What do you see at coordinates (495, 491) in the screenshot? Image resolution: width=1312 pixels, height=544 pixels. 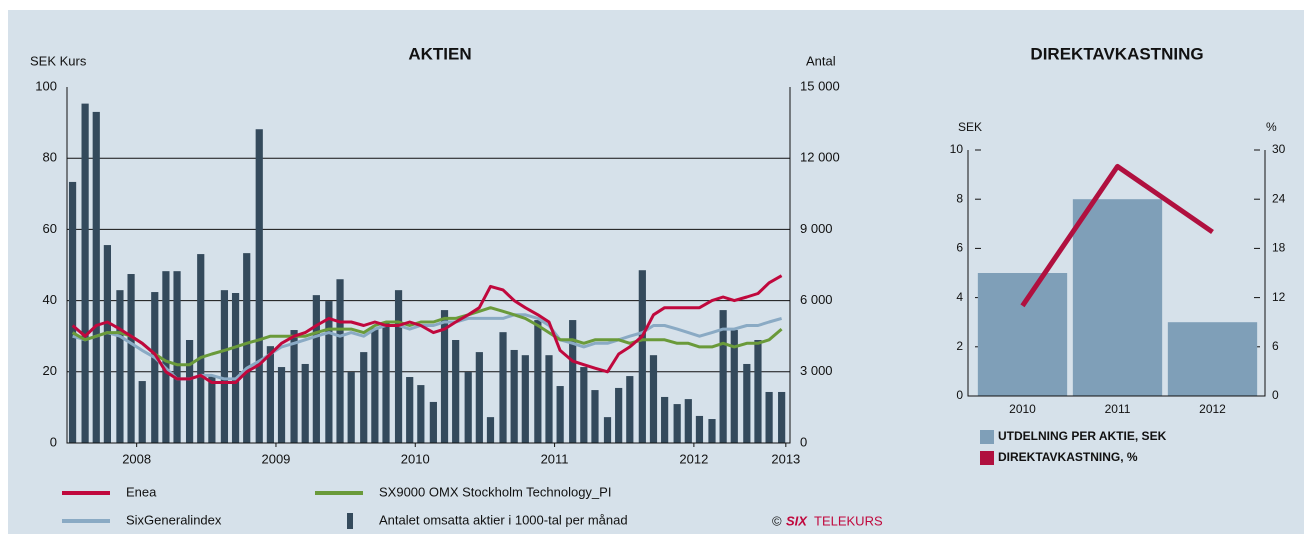 I see `legend-label: SX9000 OMX Stockholm Technology_PI` at bounding box center [495, 491].